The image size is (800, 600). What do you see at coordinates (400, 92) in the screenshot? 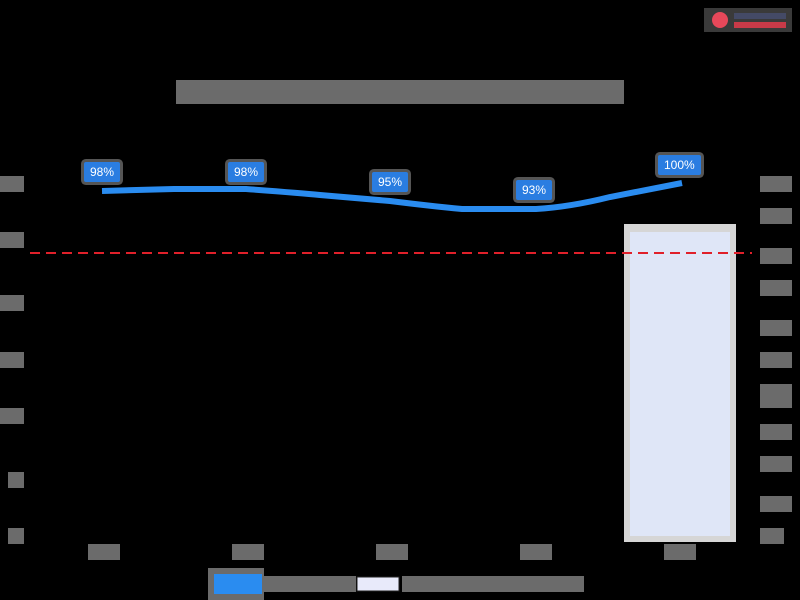
I see `chart-title` at bounding box center [400, 92].